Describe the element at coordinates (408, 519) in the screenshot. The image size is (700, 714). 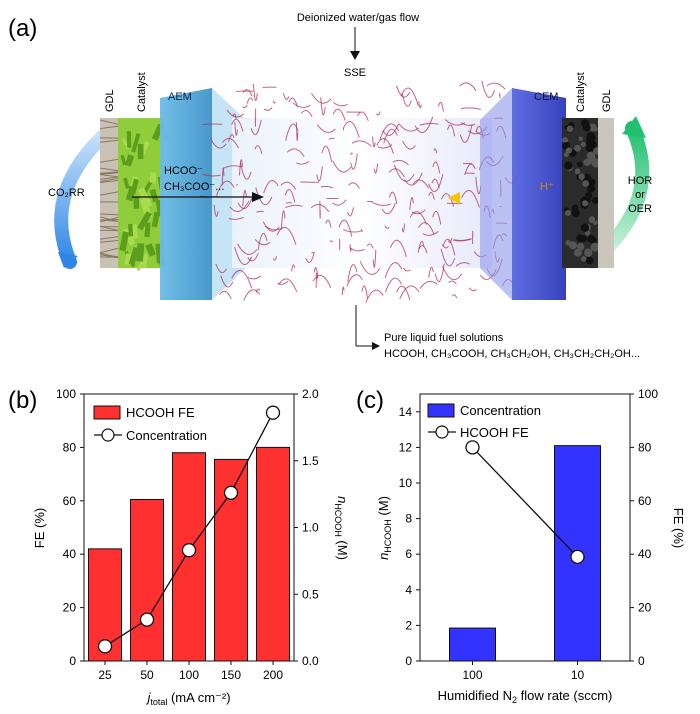
I see `y-left-tick-label: 8` at that location.